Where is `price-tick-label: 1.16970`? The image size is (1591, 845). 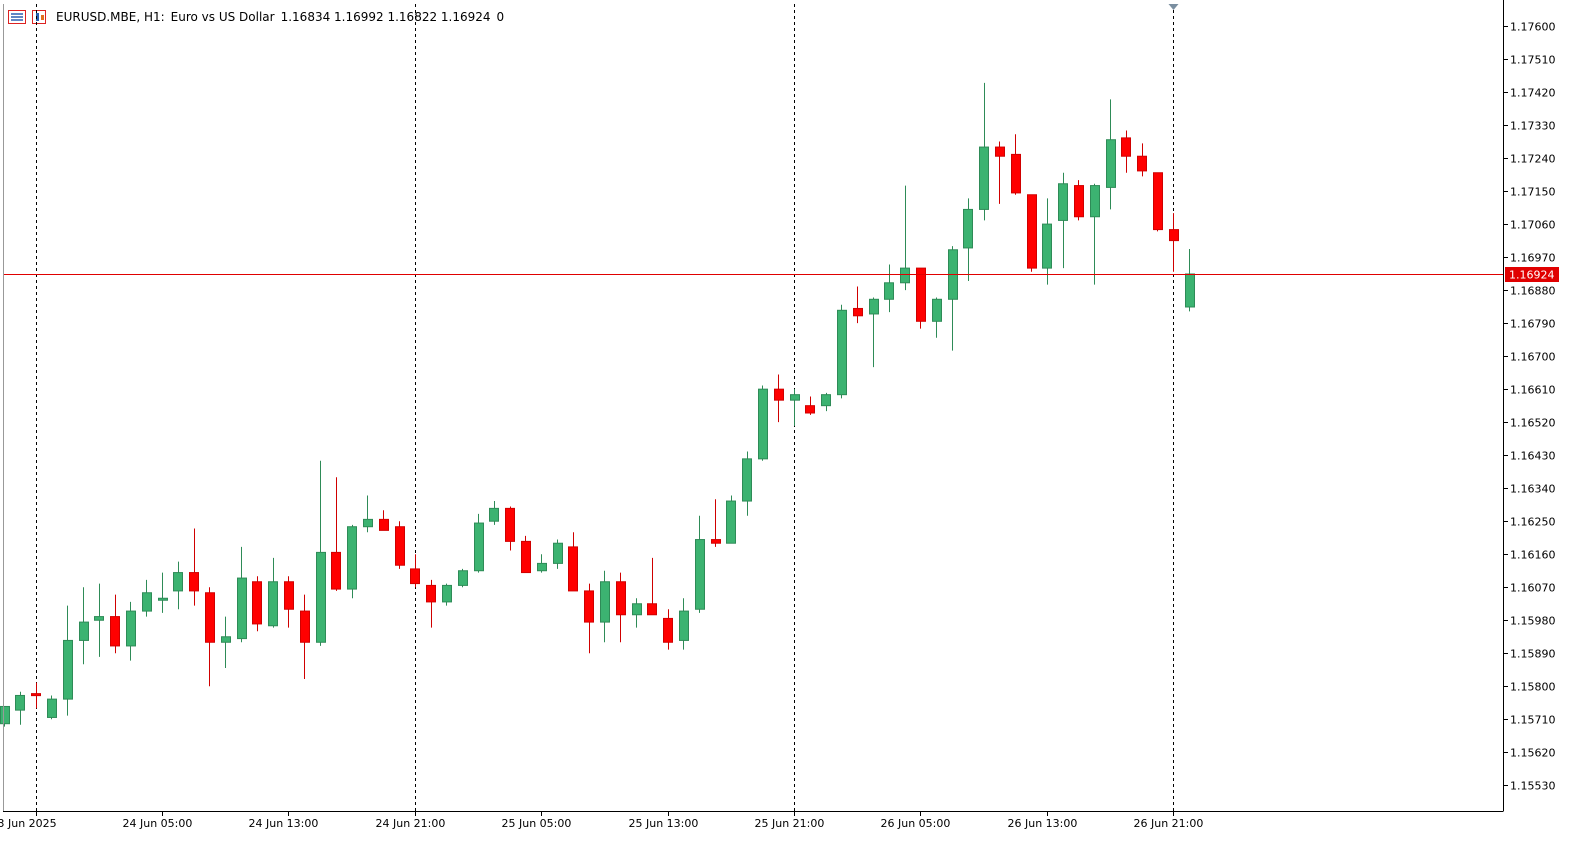 price-tick-label: 1.16970 is located at coordinates (1533, 258).